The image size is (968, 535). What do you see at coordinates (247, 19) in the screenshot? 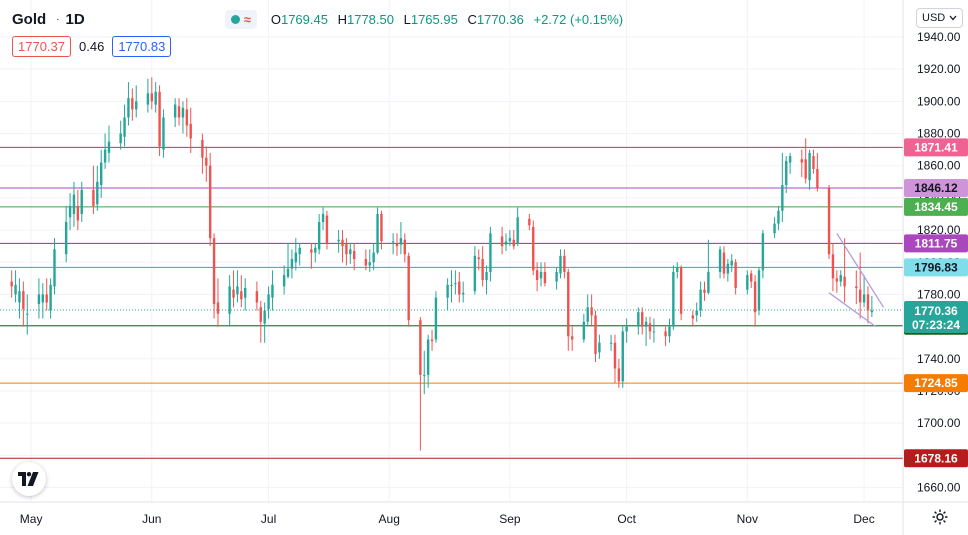
I see `wave-icon: ≈` at bounding box center [247, 19].